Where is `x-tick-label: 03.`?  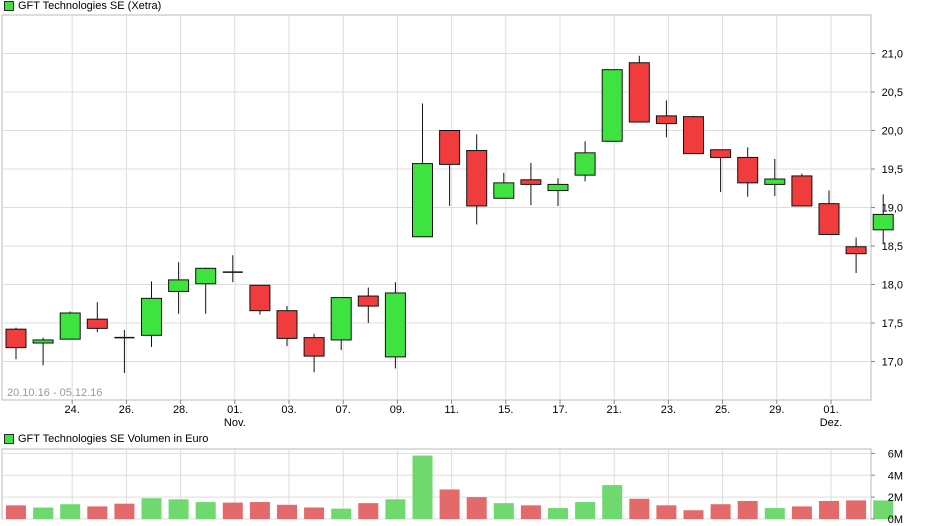 x-tick-label: 03. is located at coordinates (288, 410).